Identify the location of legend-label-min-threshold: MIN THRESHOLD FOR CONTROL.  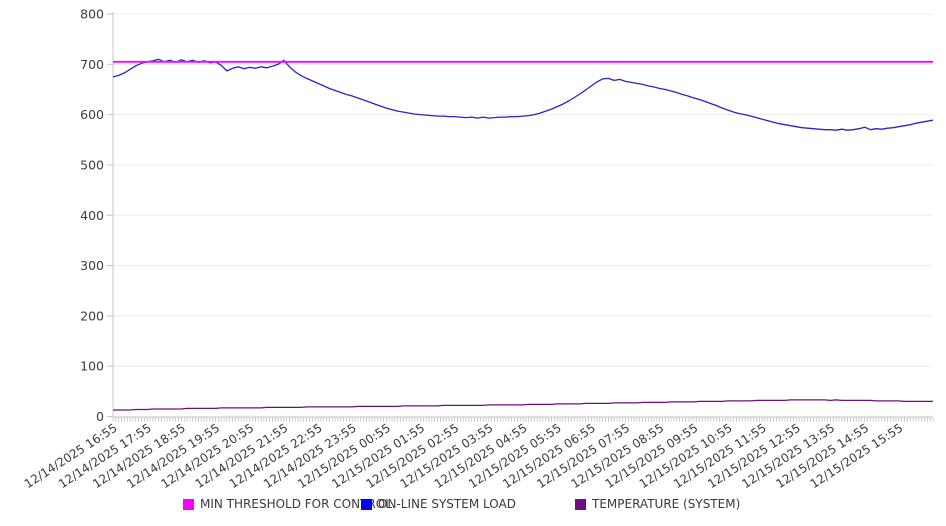
(296, 504).